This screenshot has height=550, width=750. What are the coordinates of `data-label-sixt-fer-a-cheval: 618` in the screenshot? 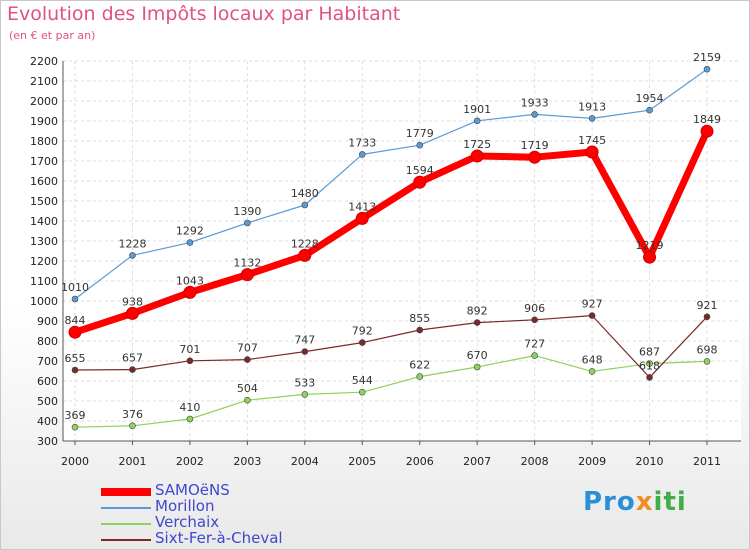 It's located at (649, 365).